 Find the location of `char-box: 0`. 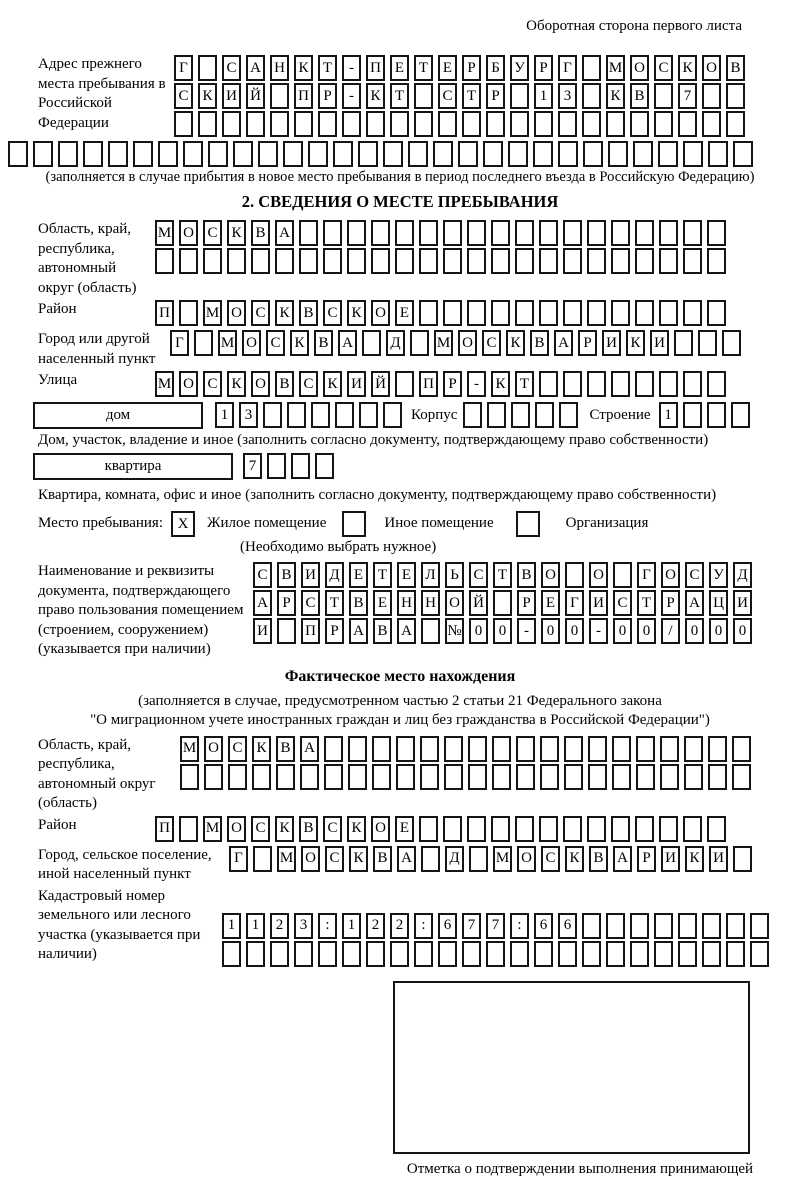

char-box: 0 is located at coordinates (478, 631).